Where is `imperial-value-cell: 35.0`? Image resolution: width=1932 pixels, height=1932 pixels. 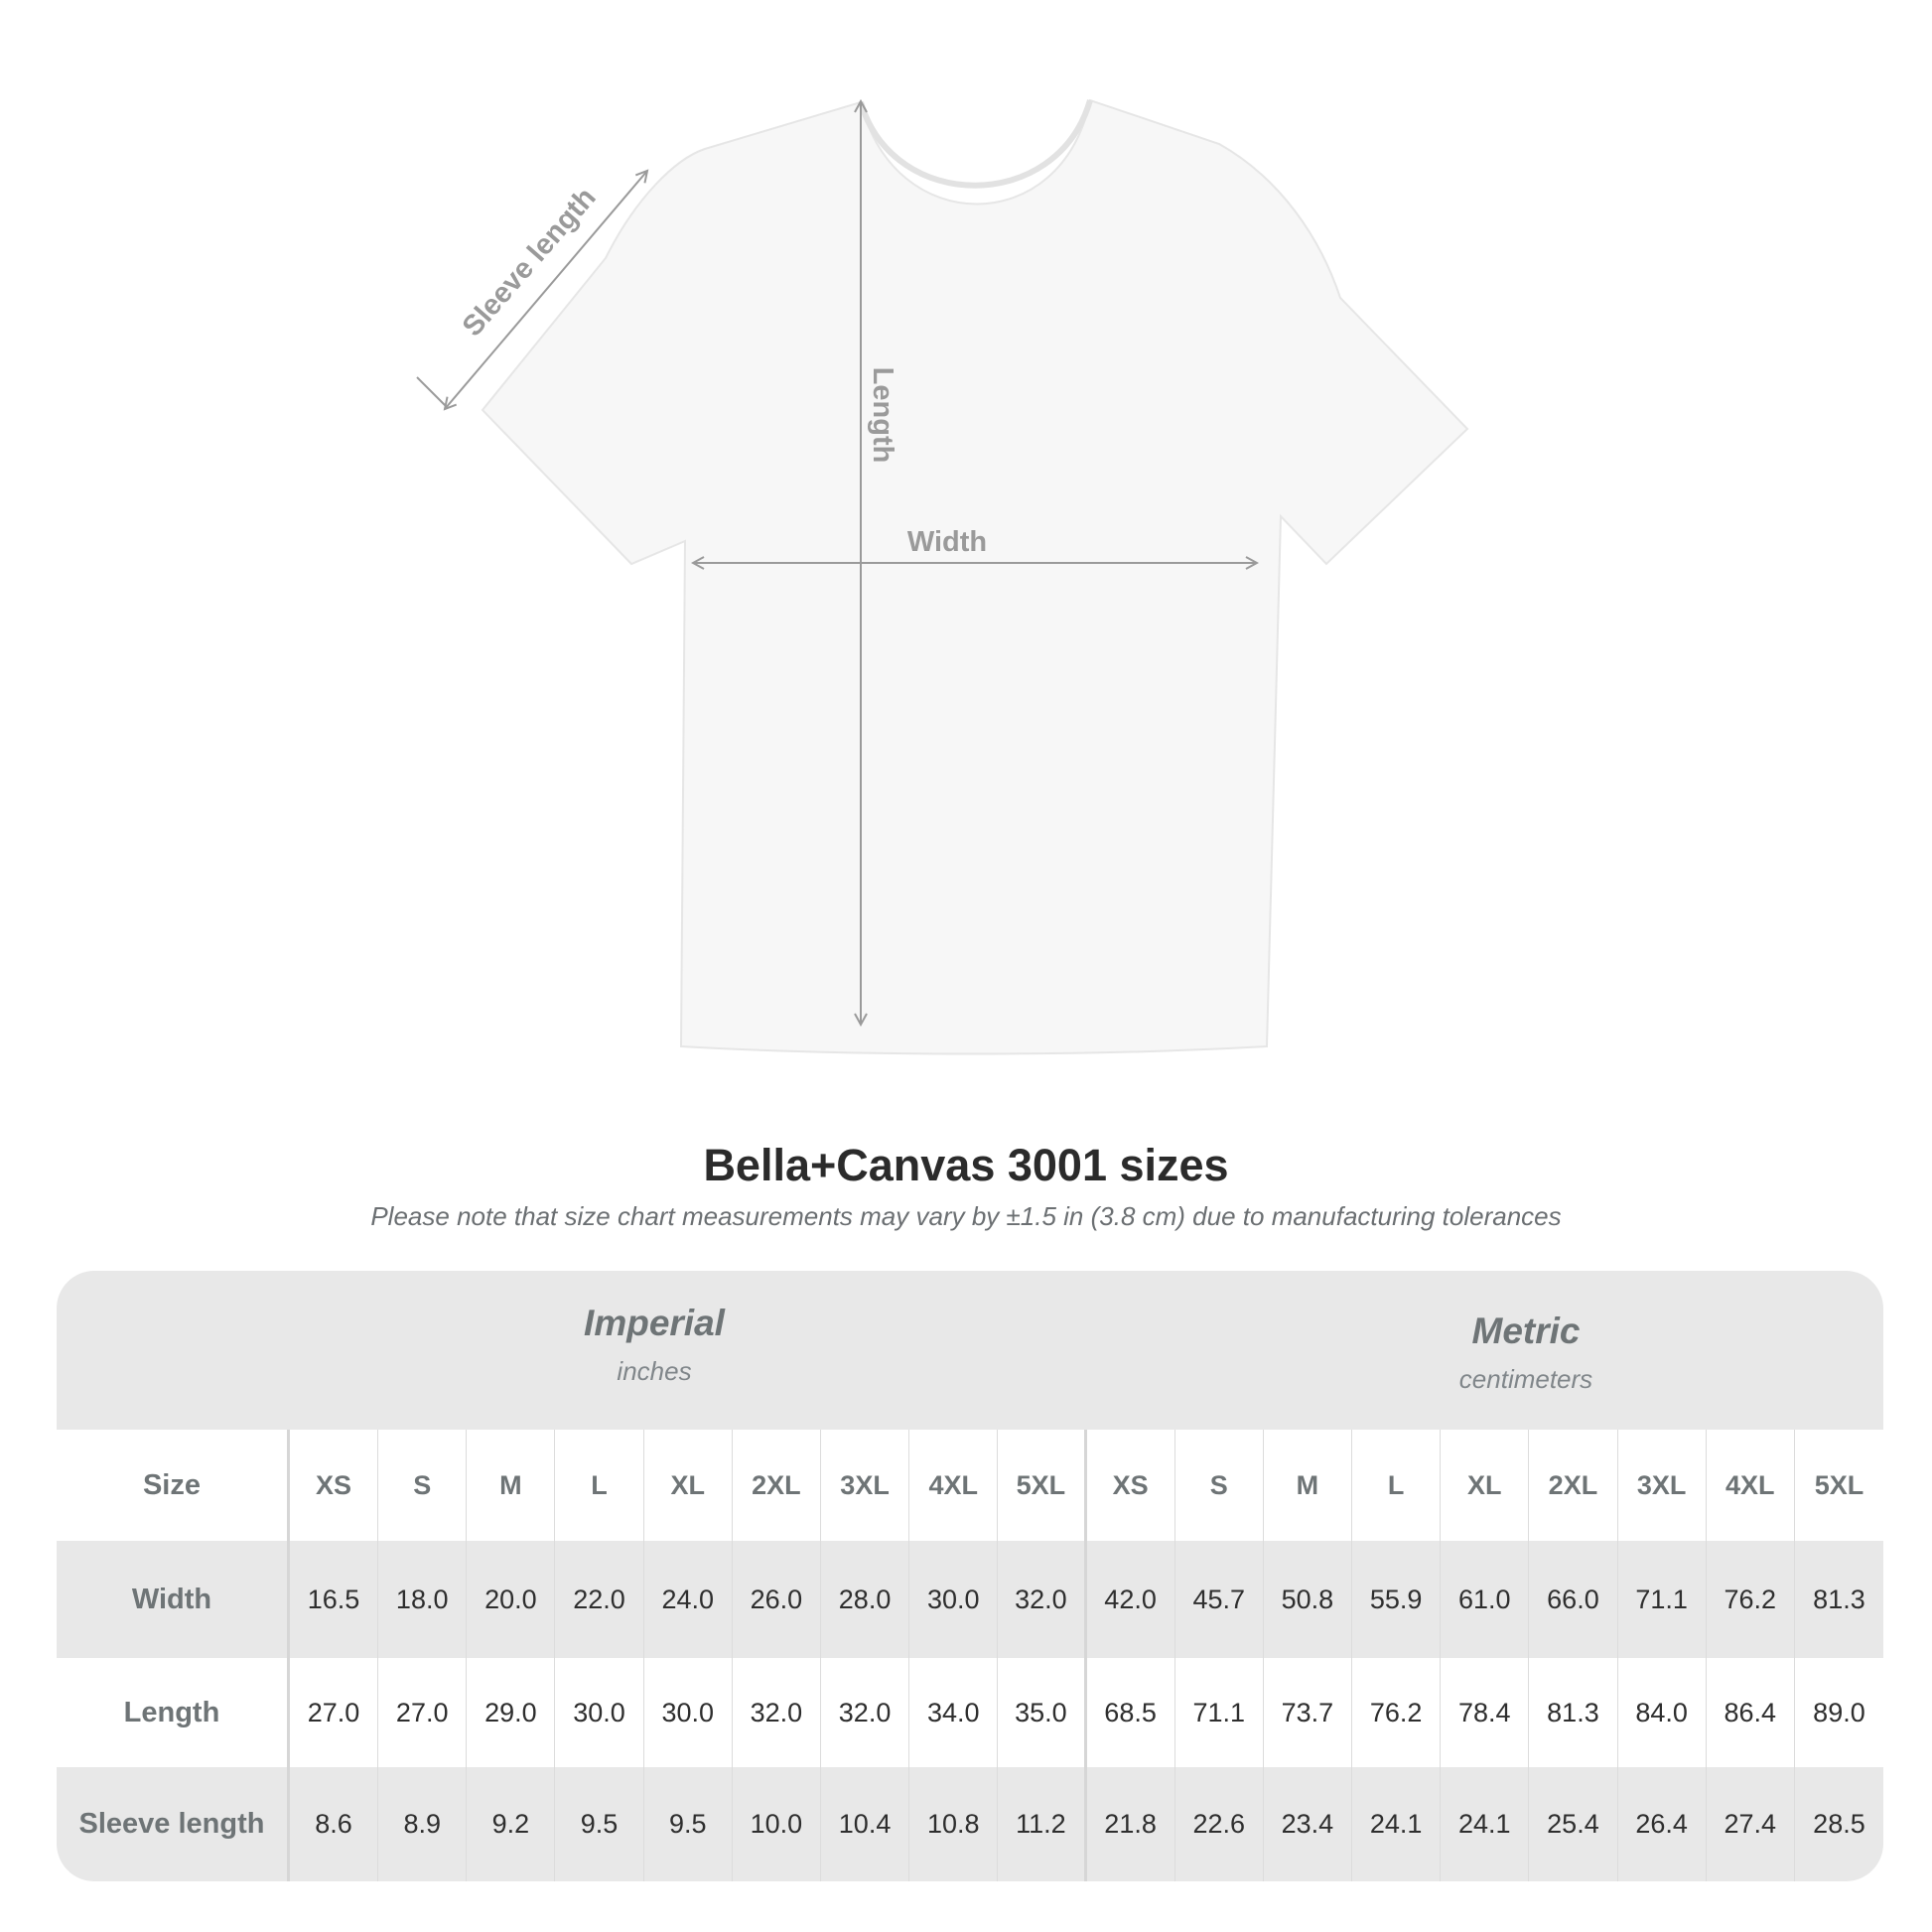 imperial-value-cell: 35.0 is located at coordinates (1042, 1713).